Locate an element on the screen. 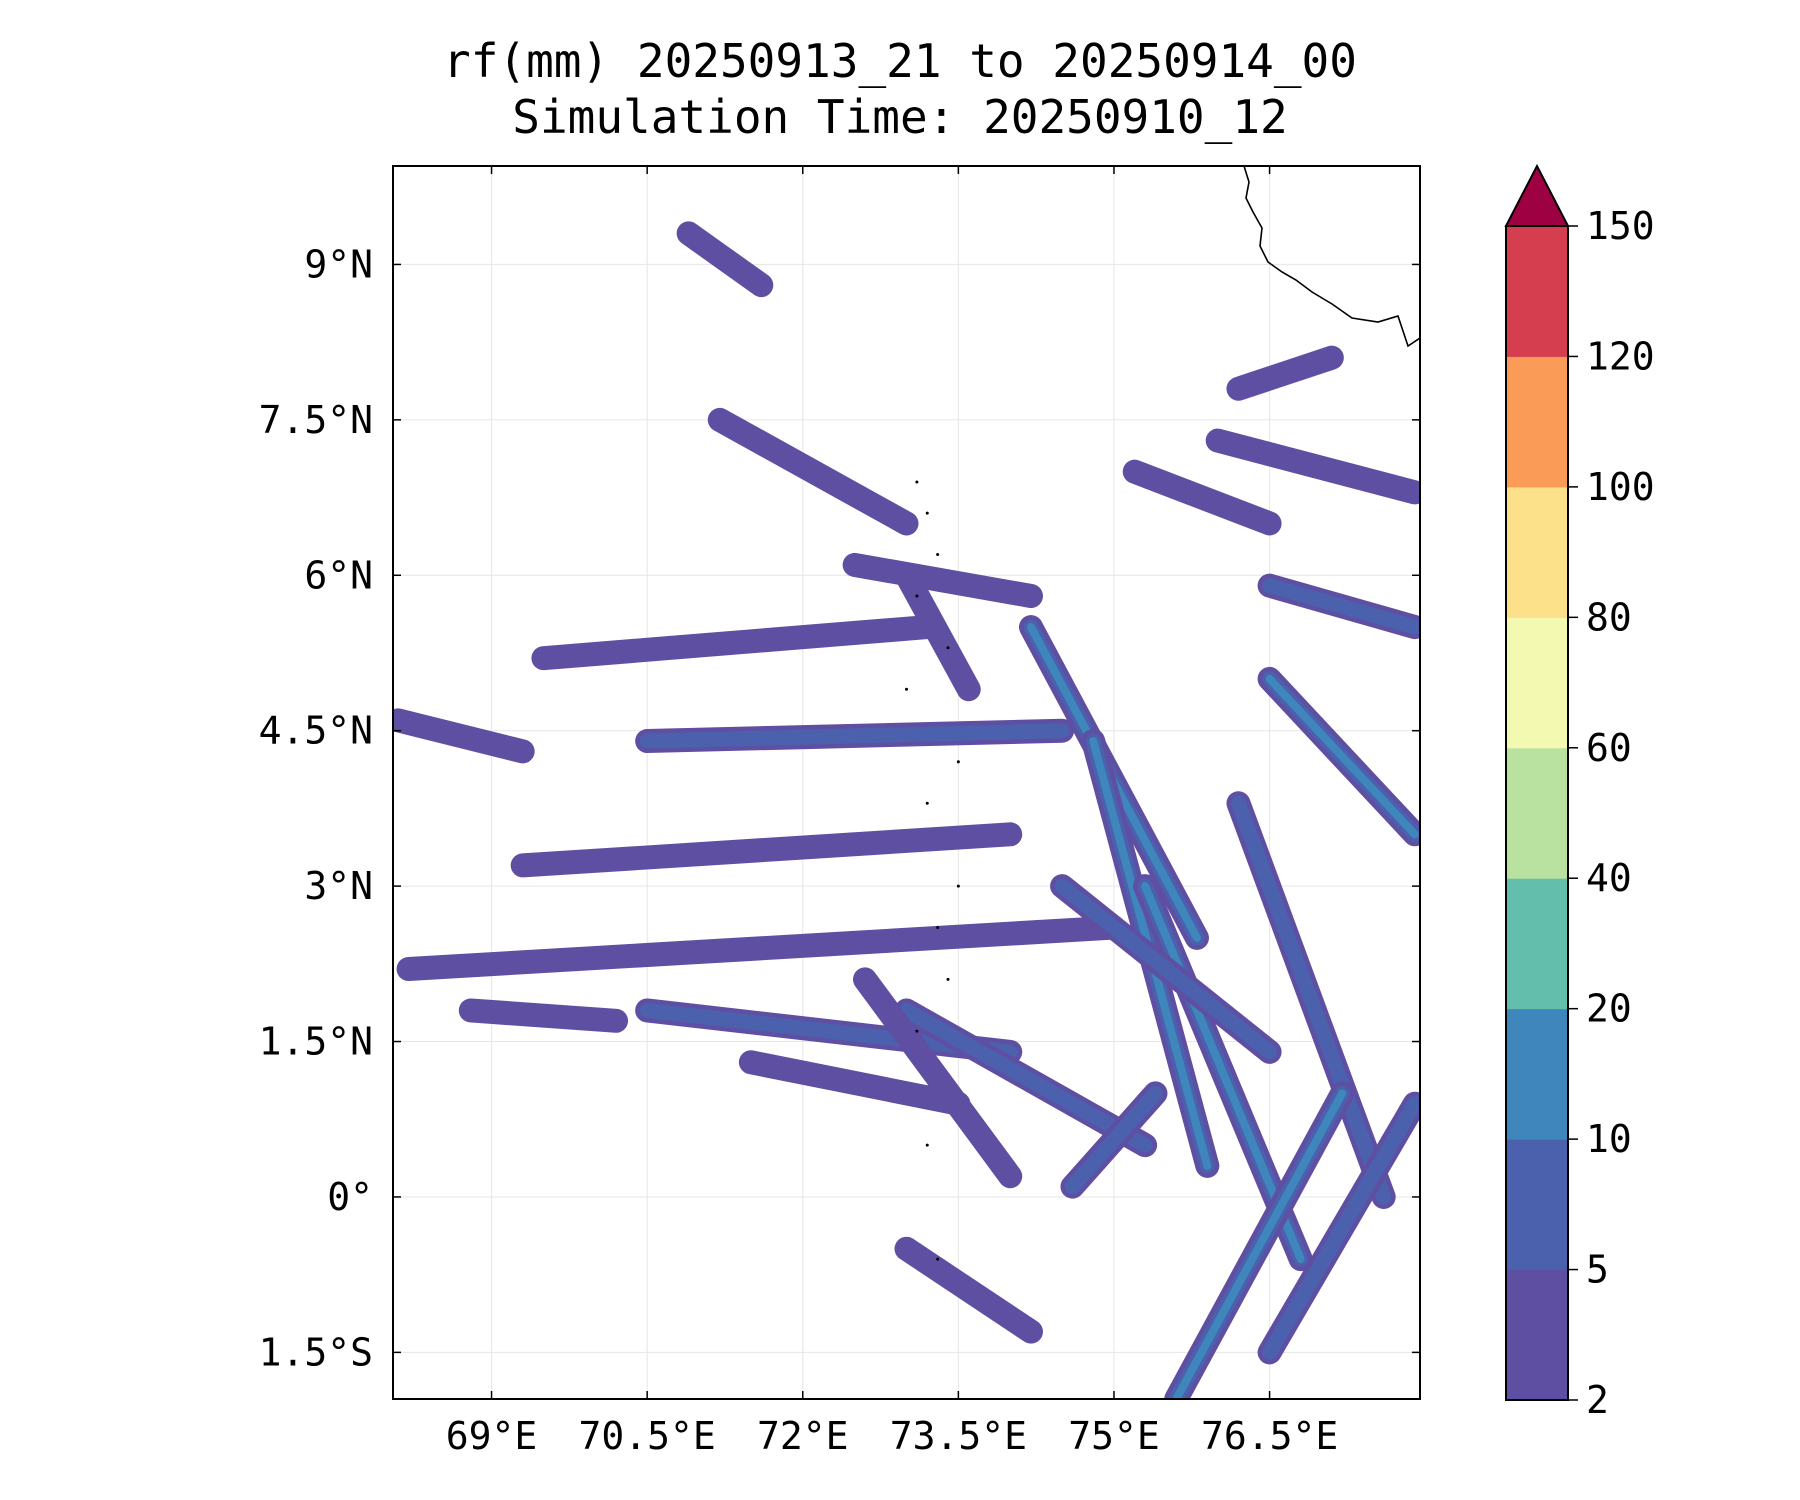  chart-title: rf(mm) 20250913_21 to 20250914_00 is located at coordinates (900, 61).